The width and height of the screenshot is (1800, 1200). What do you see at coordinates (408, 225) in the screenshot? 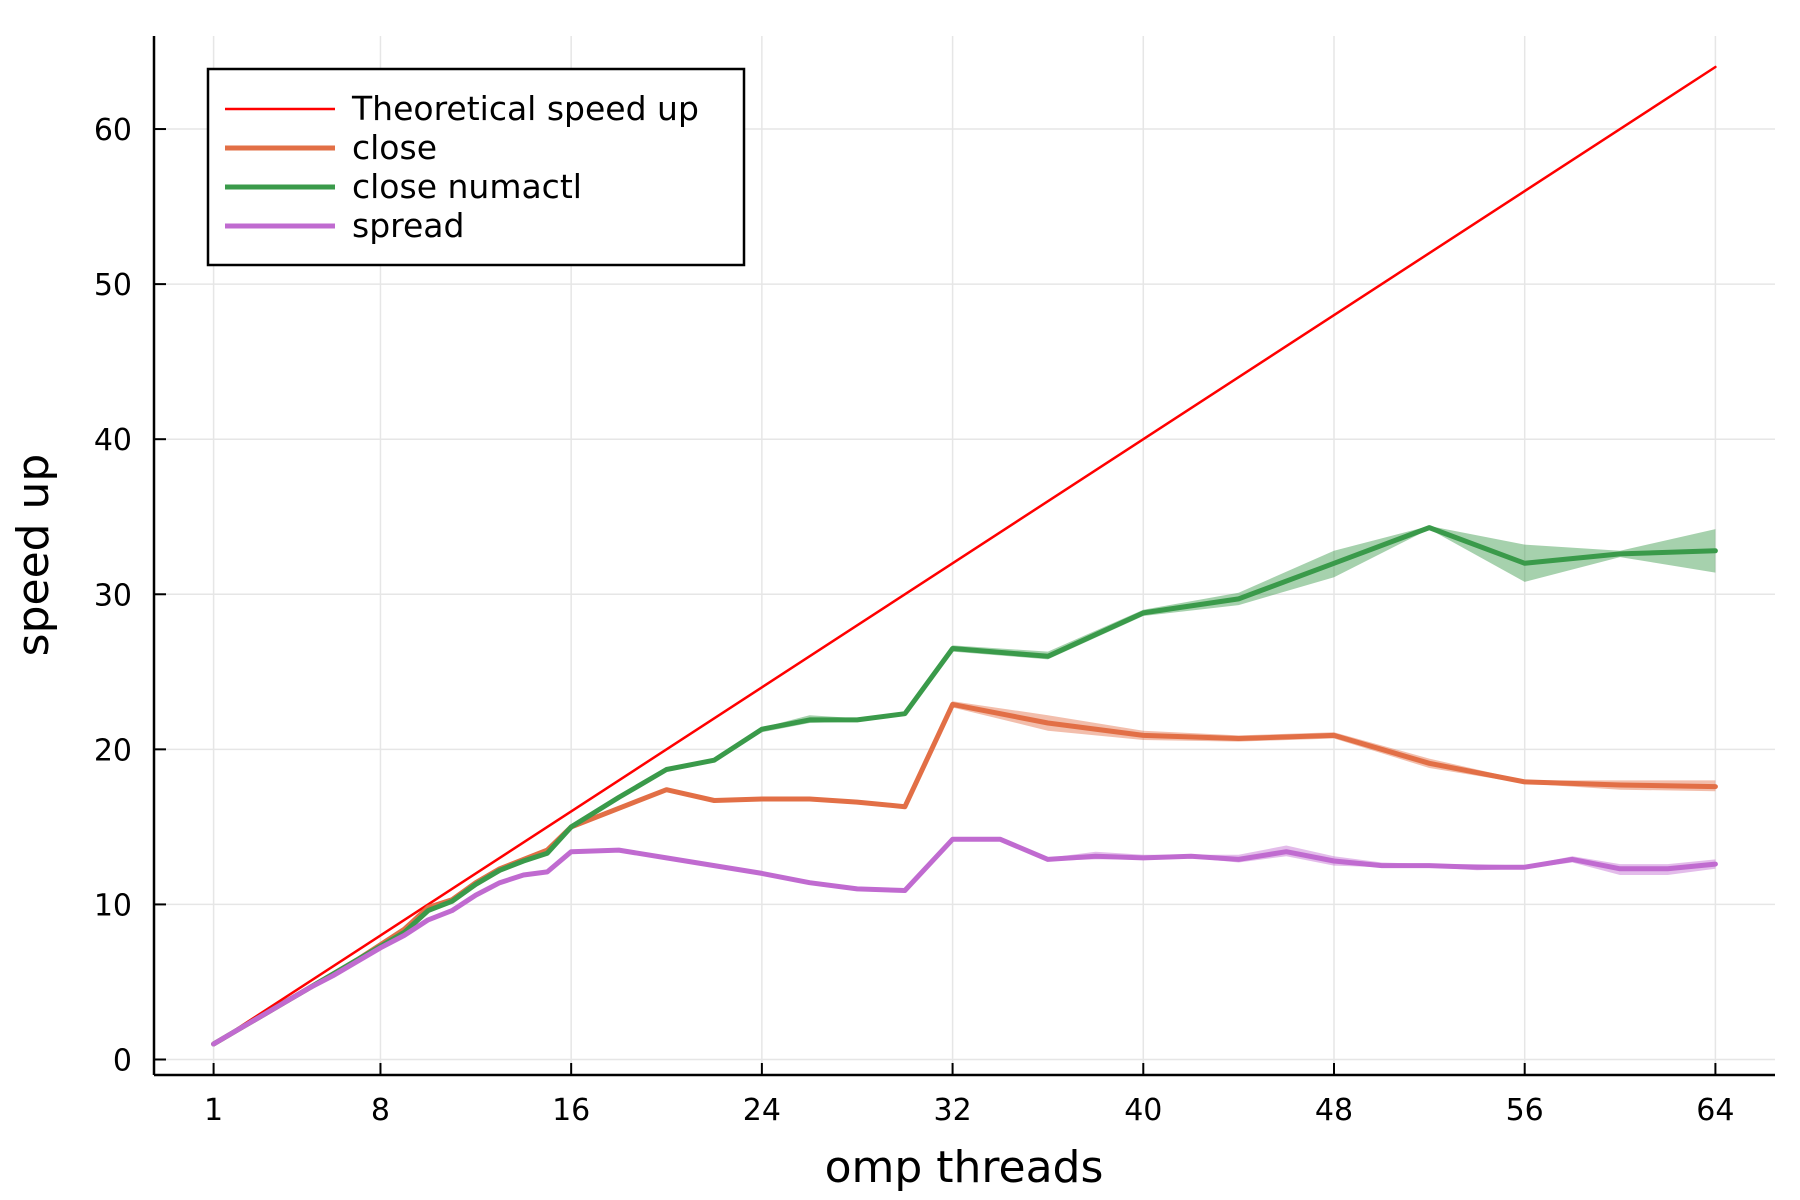
I see `legend-label-spread: spread` at bounding box center [408, 225].